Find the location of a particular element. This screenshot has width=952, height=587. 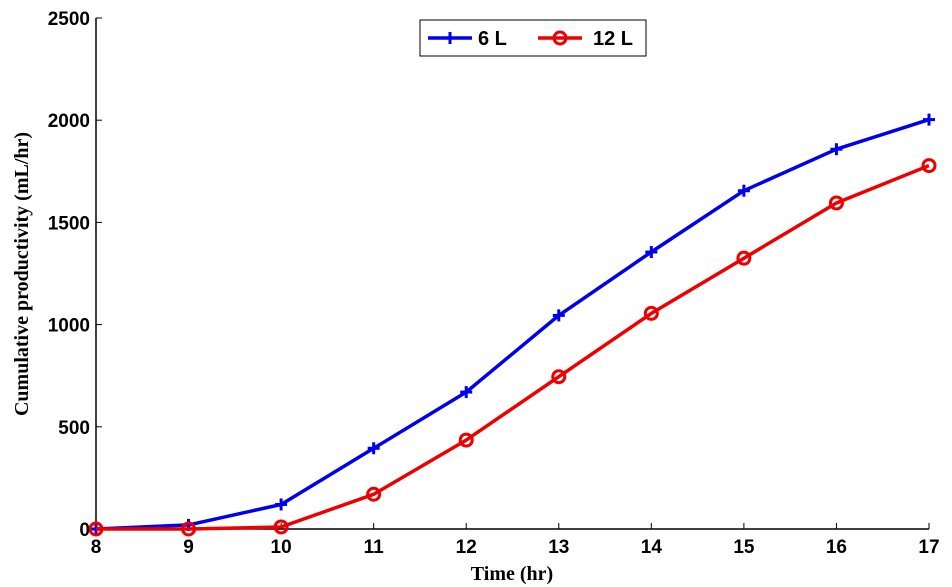

x-tick-label: 15 is located at coordinates (744, 547).